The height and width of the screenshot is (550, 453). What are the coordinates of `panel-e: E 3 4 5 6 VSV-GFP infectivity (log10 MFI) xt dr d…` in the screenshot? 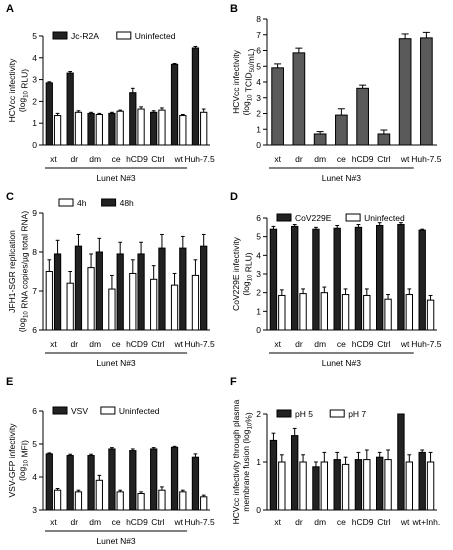 It's located at (110, 461).